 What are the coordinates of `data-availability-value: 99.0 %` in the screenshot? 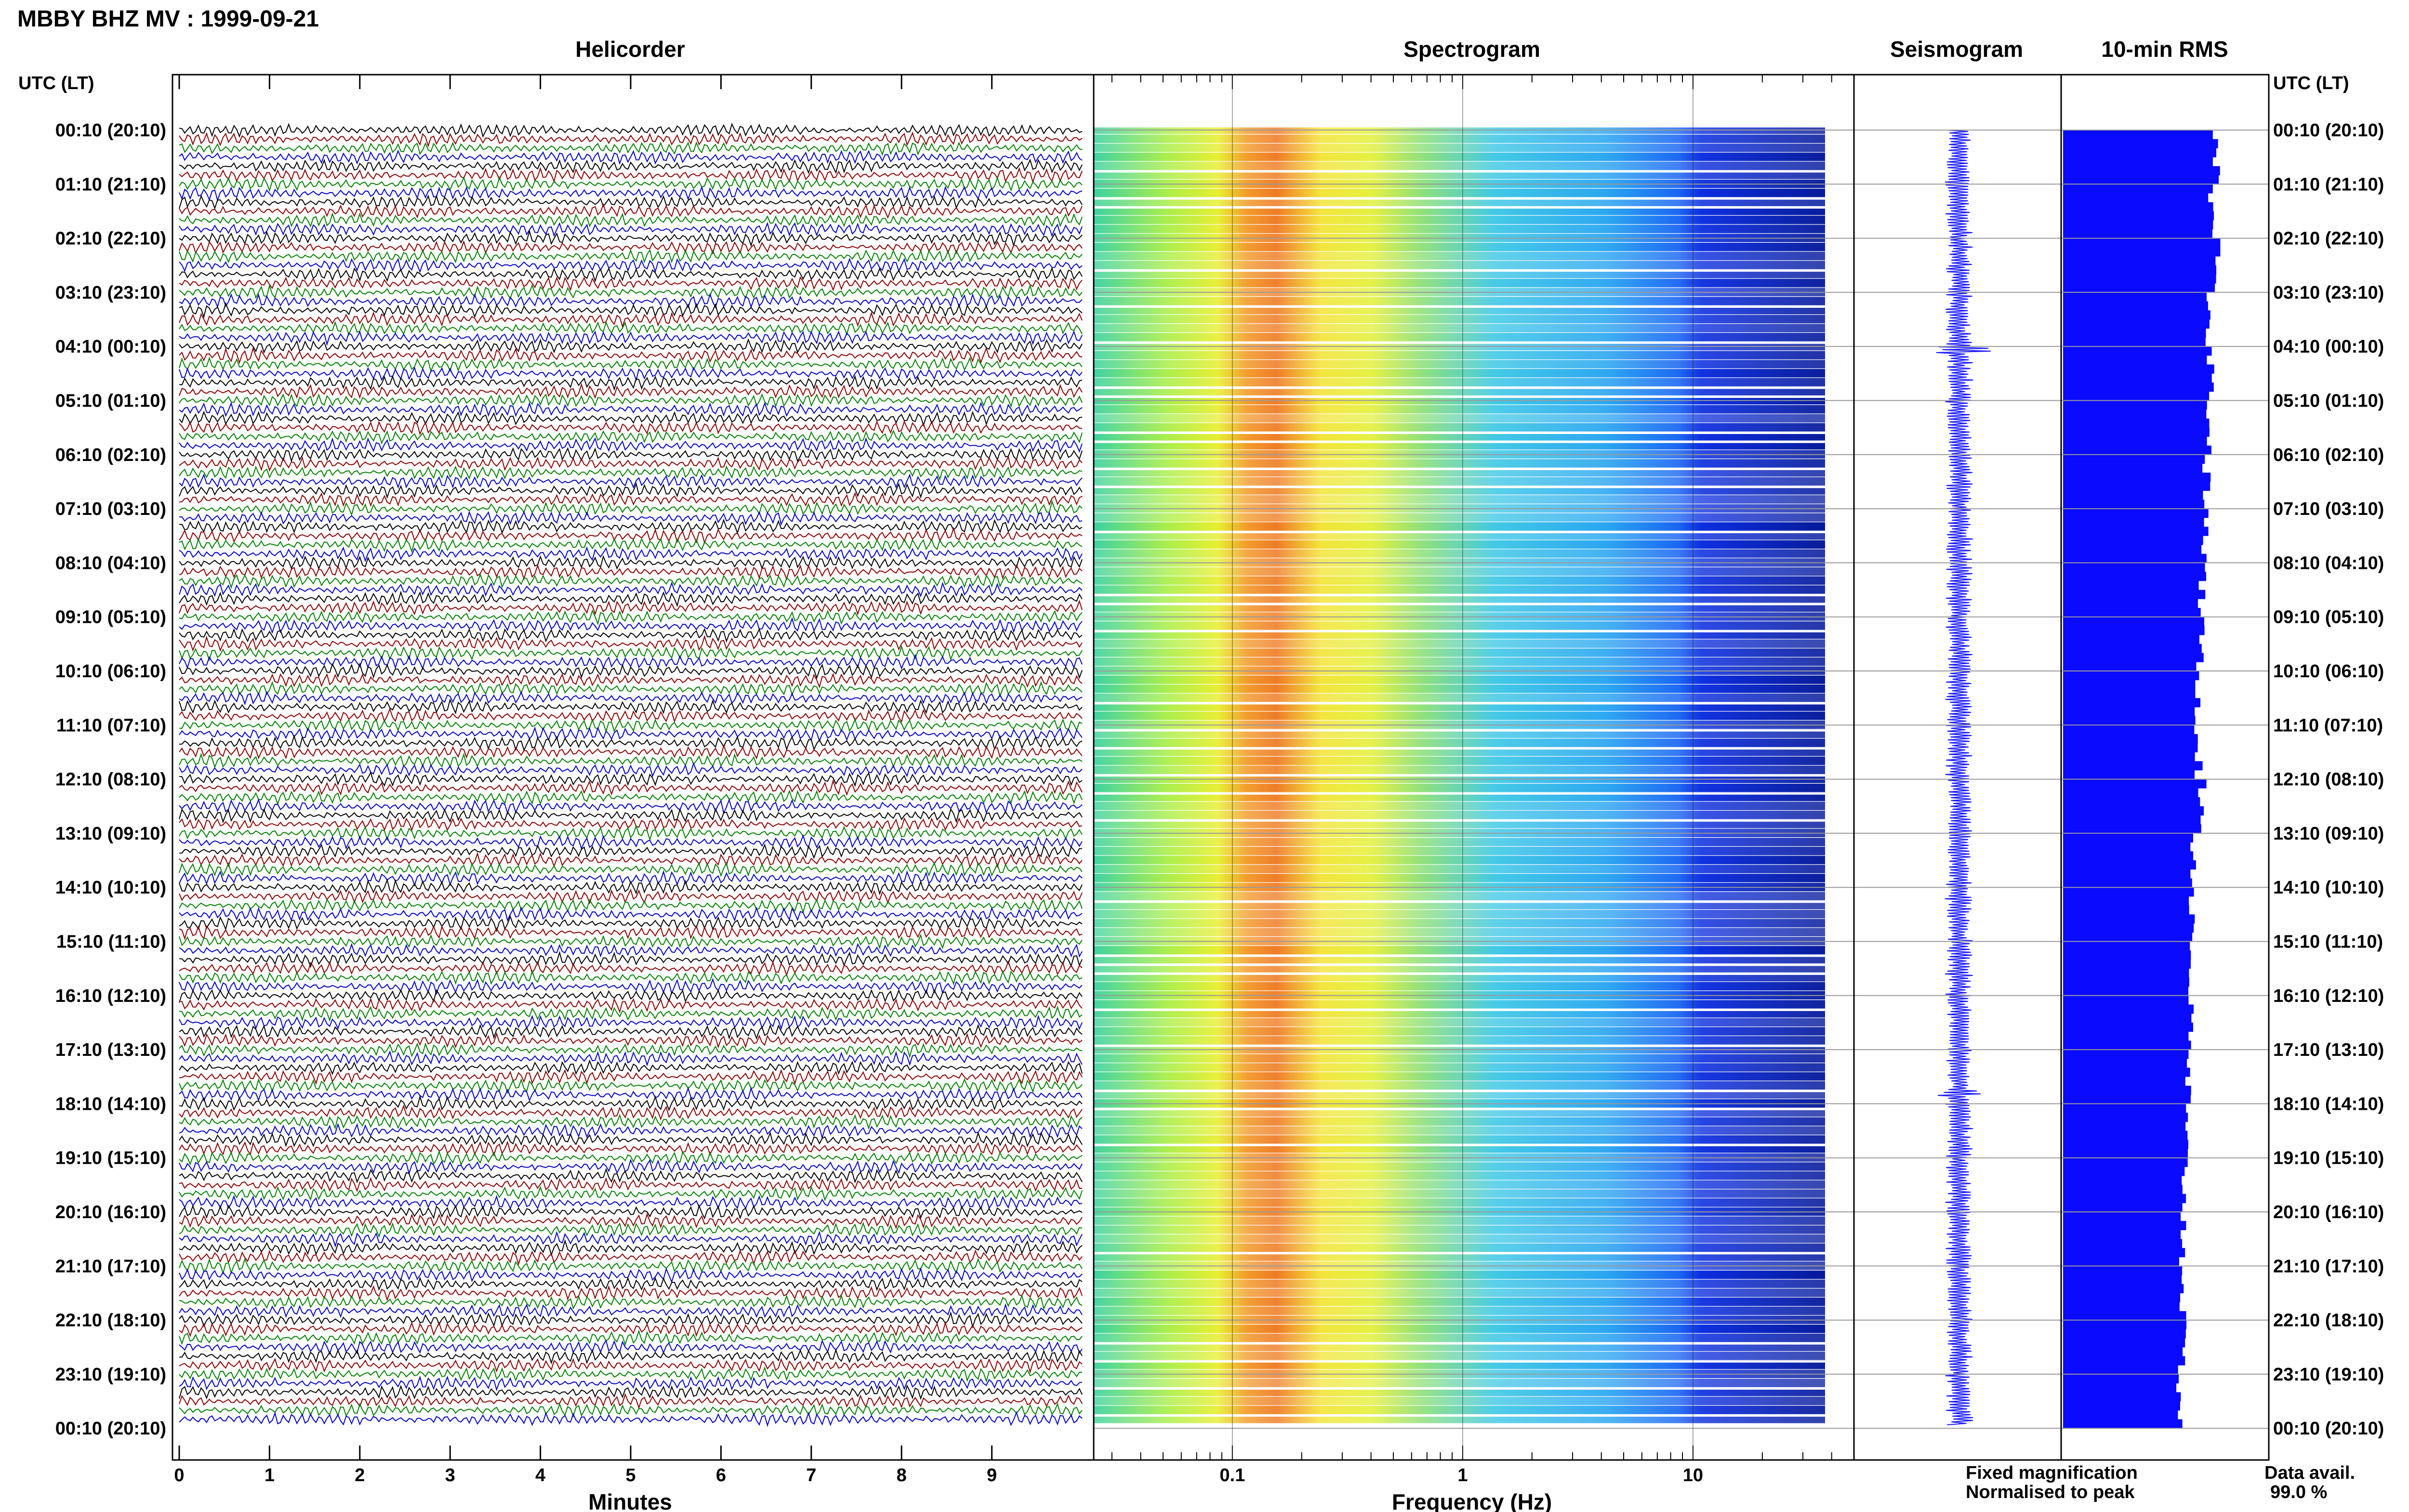 It's located at (2298, 1492).